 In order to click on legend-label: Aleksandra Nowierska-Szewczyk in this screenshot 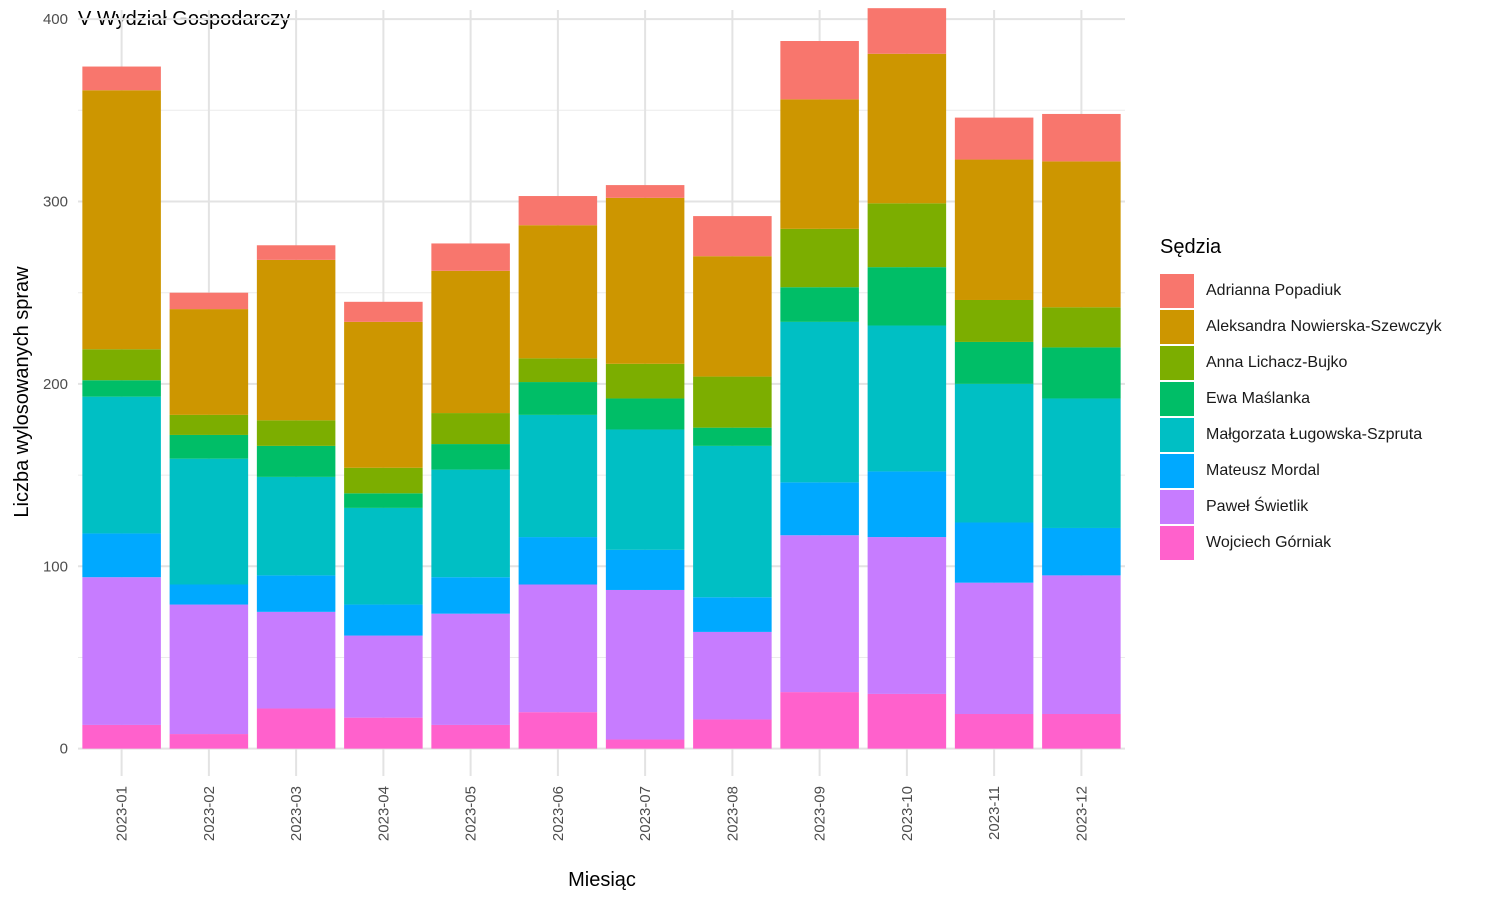, I will do `click(1324, 326)`.